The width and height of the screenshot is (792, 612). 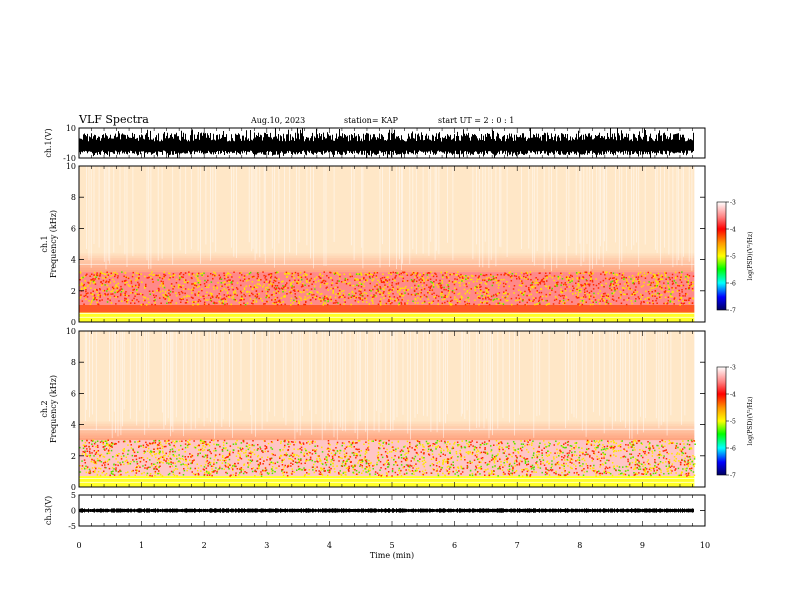 I want to click on x-tick-label: 10, so click(x=705, y=545).